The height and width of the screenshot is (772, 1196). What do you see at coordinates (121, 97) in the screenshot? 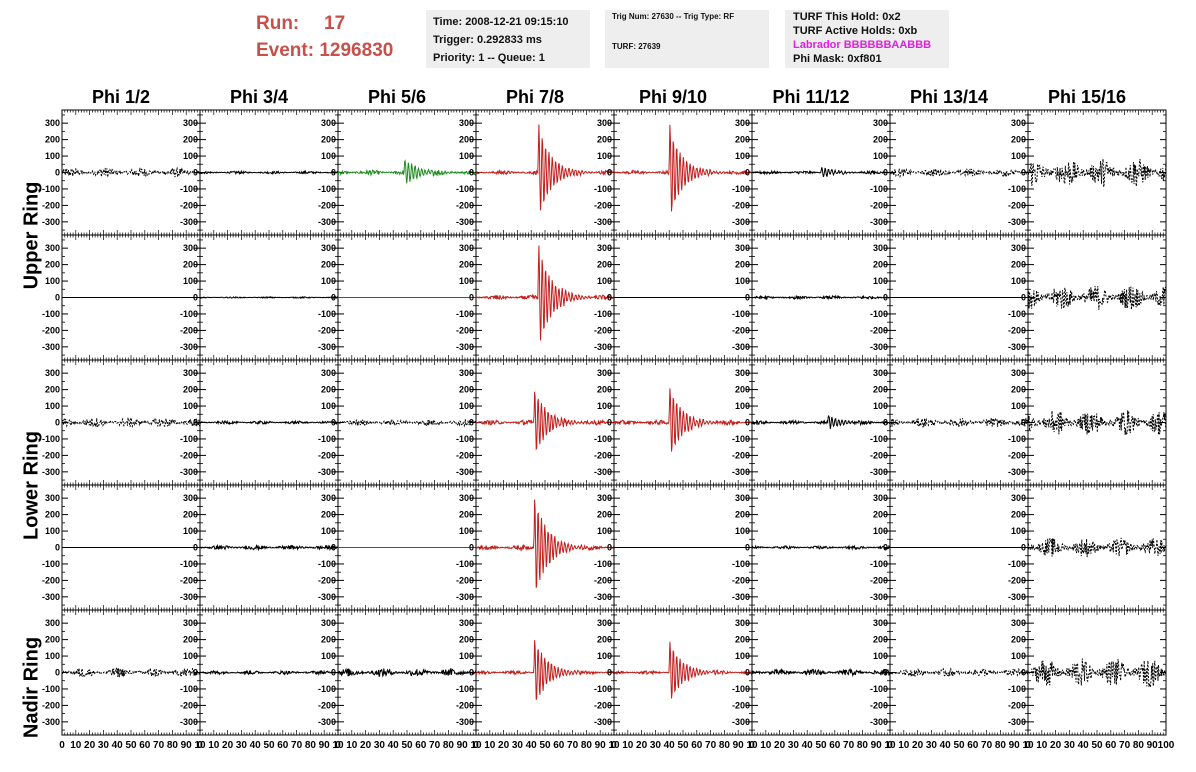
I see `column-header-phi-1-2: Phi 1/2` at bounding box center [121, 97].